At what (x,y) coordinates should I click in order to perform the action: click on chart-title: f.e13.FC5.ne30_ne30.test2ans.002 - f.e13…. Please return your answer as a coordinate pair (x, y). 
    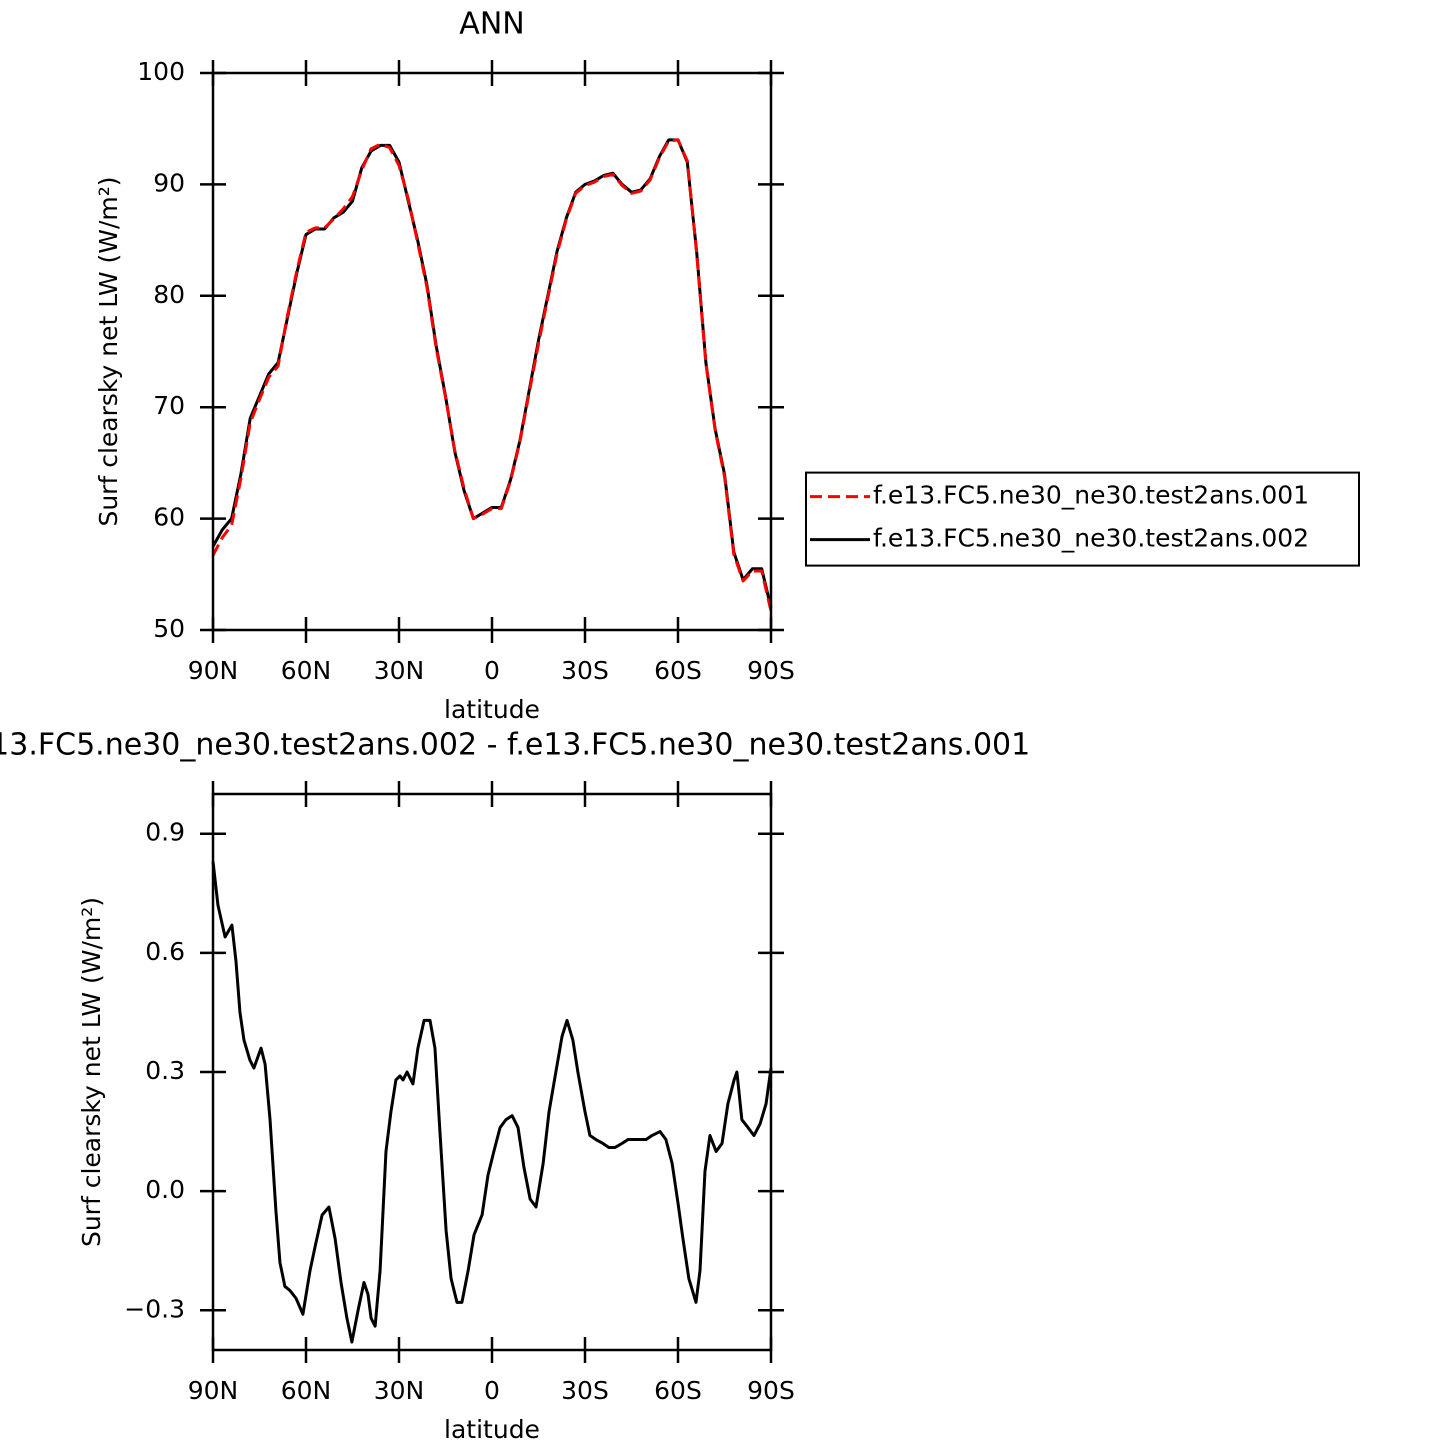
    Looking at the image, I should click on (515, 745).